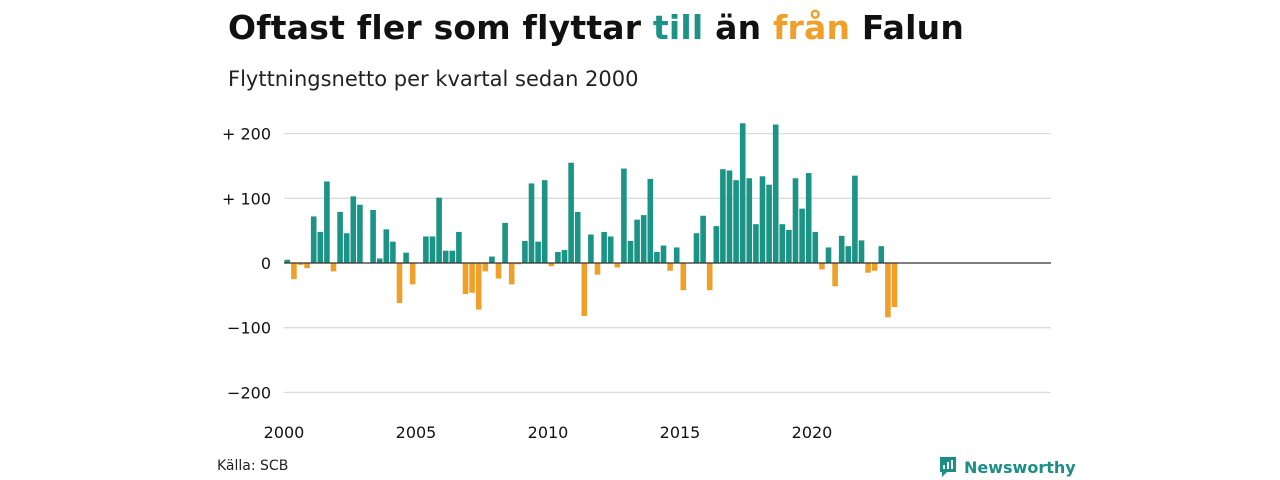 Image resolution: width=1280 pixels, height=480 pixels. I want to click on title-part2: än, so click(738, 27).